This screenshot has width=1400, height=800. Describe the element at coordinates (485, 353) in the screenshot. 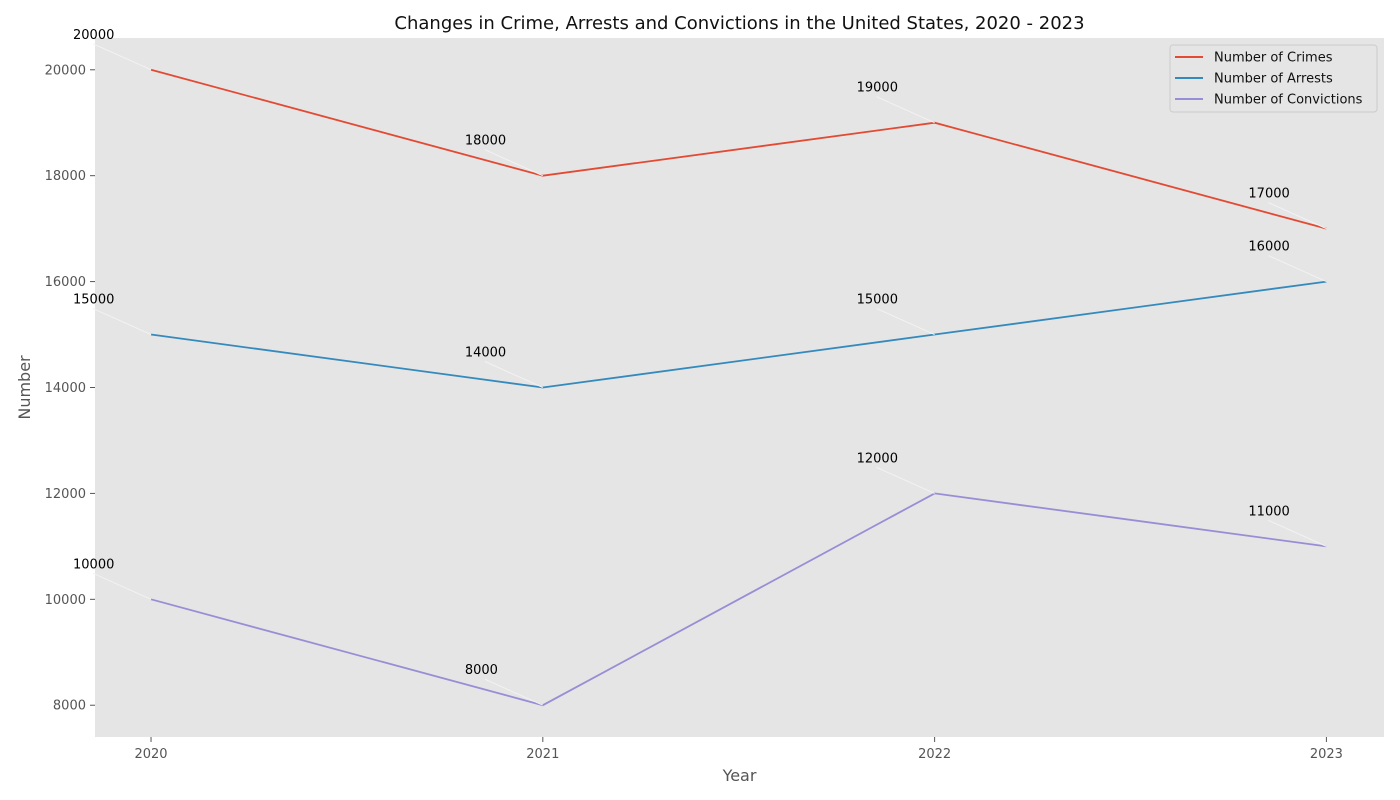

I see `data-label: 14000` at that location.